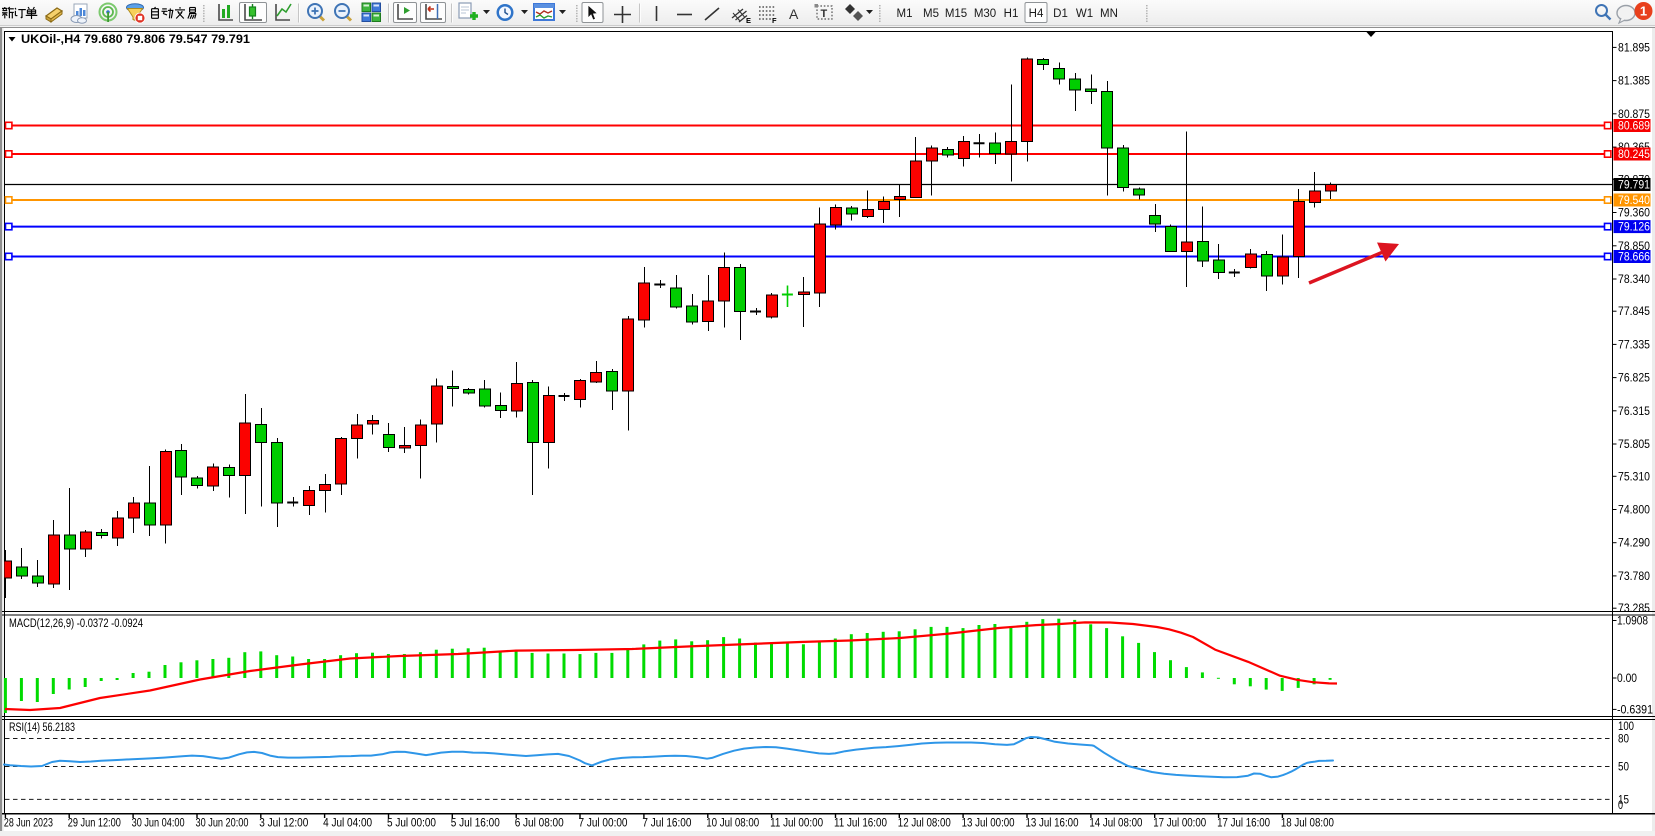 The width and height of the screenshot is (1655, 836). I want to click on svg-text: W1, so click(1084, 14).